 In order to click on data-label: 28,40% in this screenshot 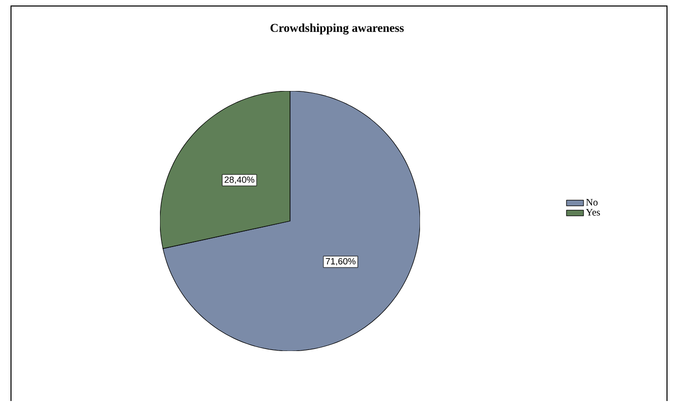, I will do `click(239, 180)`.